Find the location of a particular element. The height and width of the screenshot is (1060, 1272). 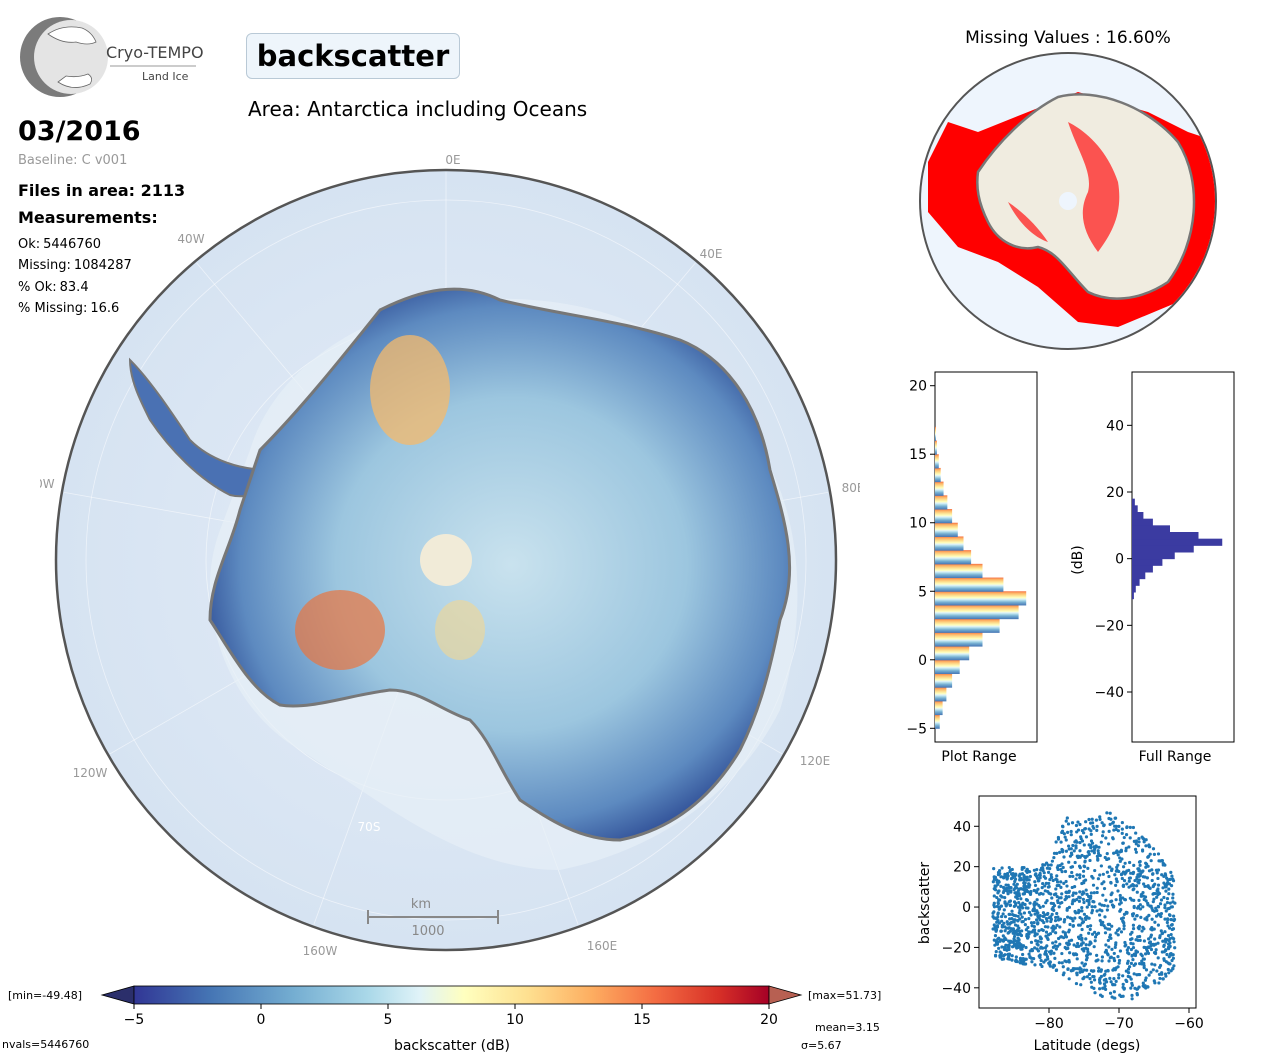

colorbar-min-label: [min=-49.48] is located at coordinates (45, 995).